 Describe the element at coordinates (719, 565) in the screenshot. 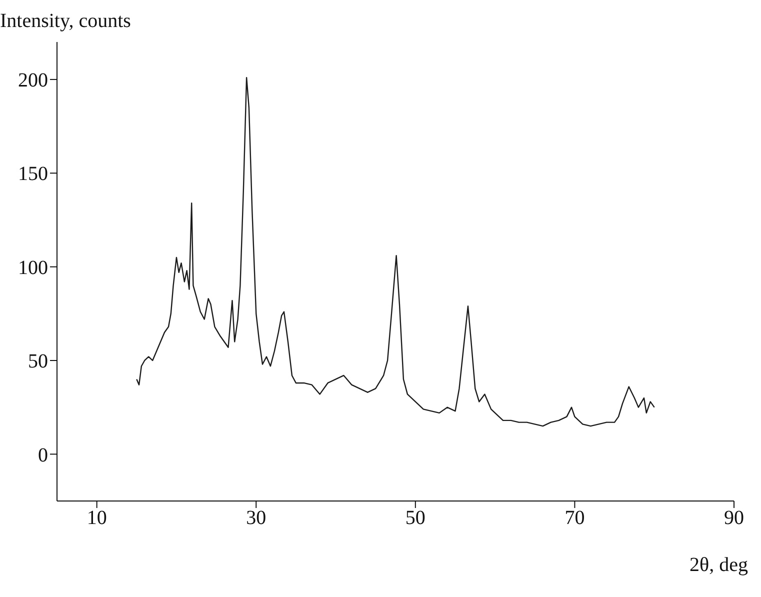

I see `x-axis-title: 2θ, deg` at that location.